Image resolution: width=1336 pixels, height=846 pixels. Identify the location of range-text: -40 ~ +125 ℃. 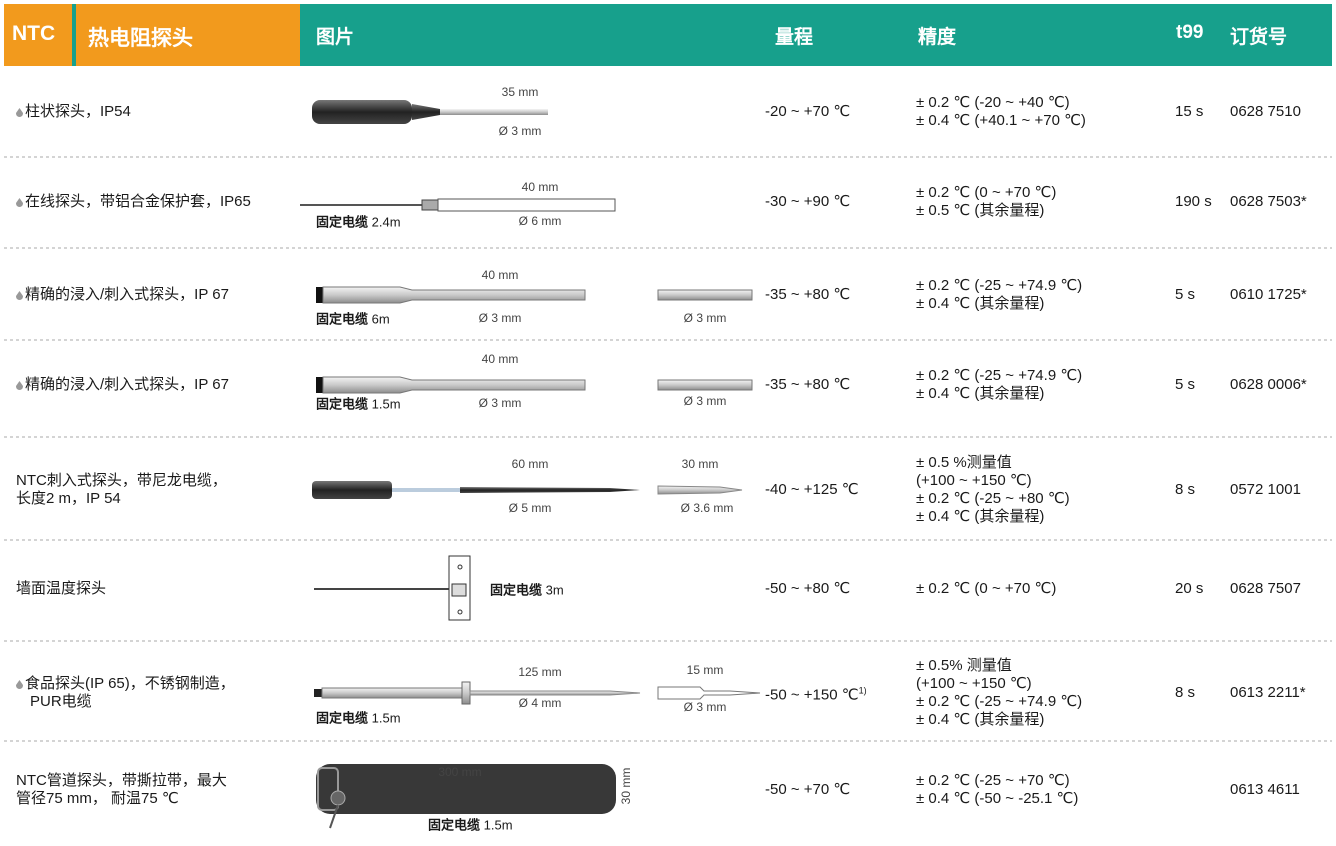
(812, 489).